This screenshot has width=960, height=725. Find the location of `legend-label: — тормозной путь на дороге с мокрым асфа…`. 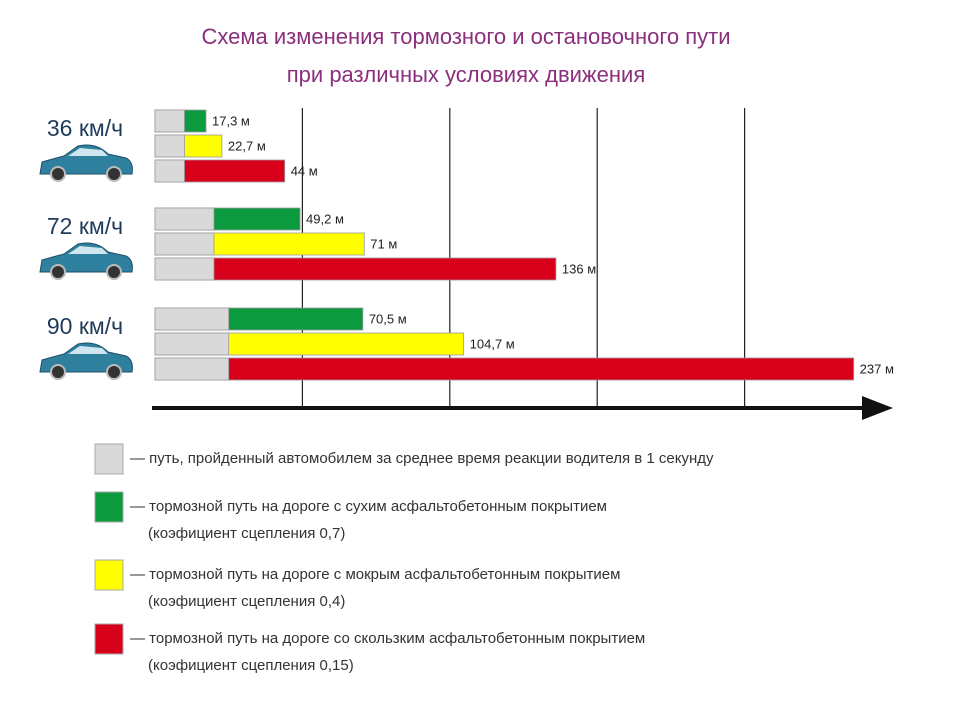

legend-label: — тормозной путь на дороге с мокрым асфа… is located at coordinates (375, 574).